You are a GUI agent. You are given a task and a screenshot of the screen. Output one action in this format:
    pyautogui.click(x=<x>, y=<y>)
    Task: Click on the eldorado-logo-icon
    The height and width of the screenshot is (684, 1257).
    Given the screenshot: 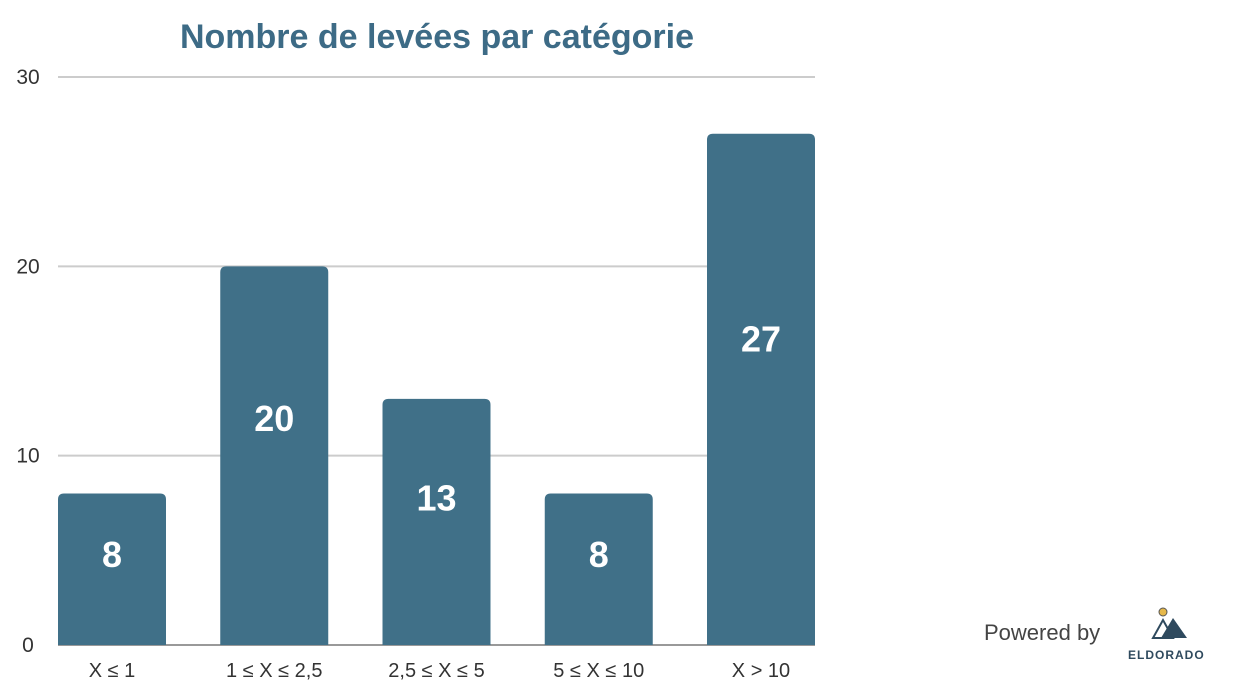 What is the action you would take?
    pyautogui.click(x=1169, y=623)
    